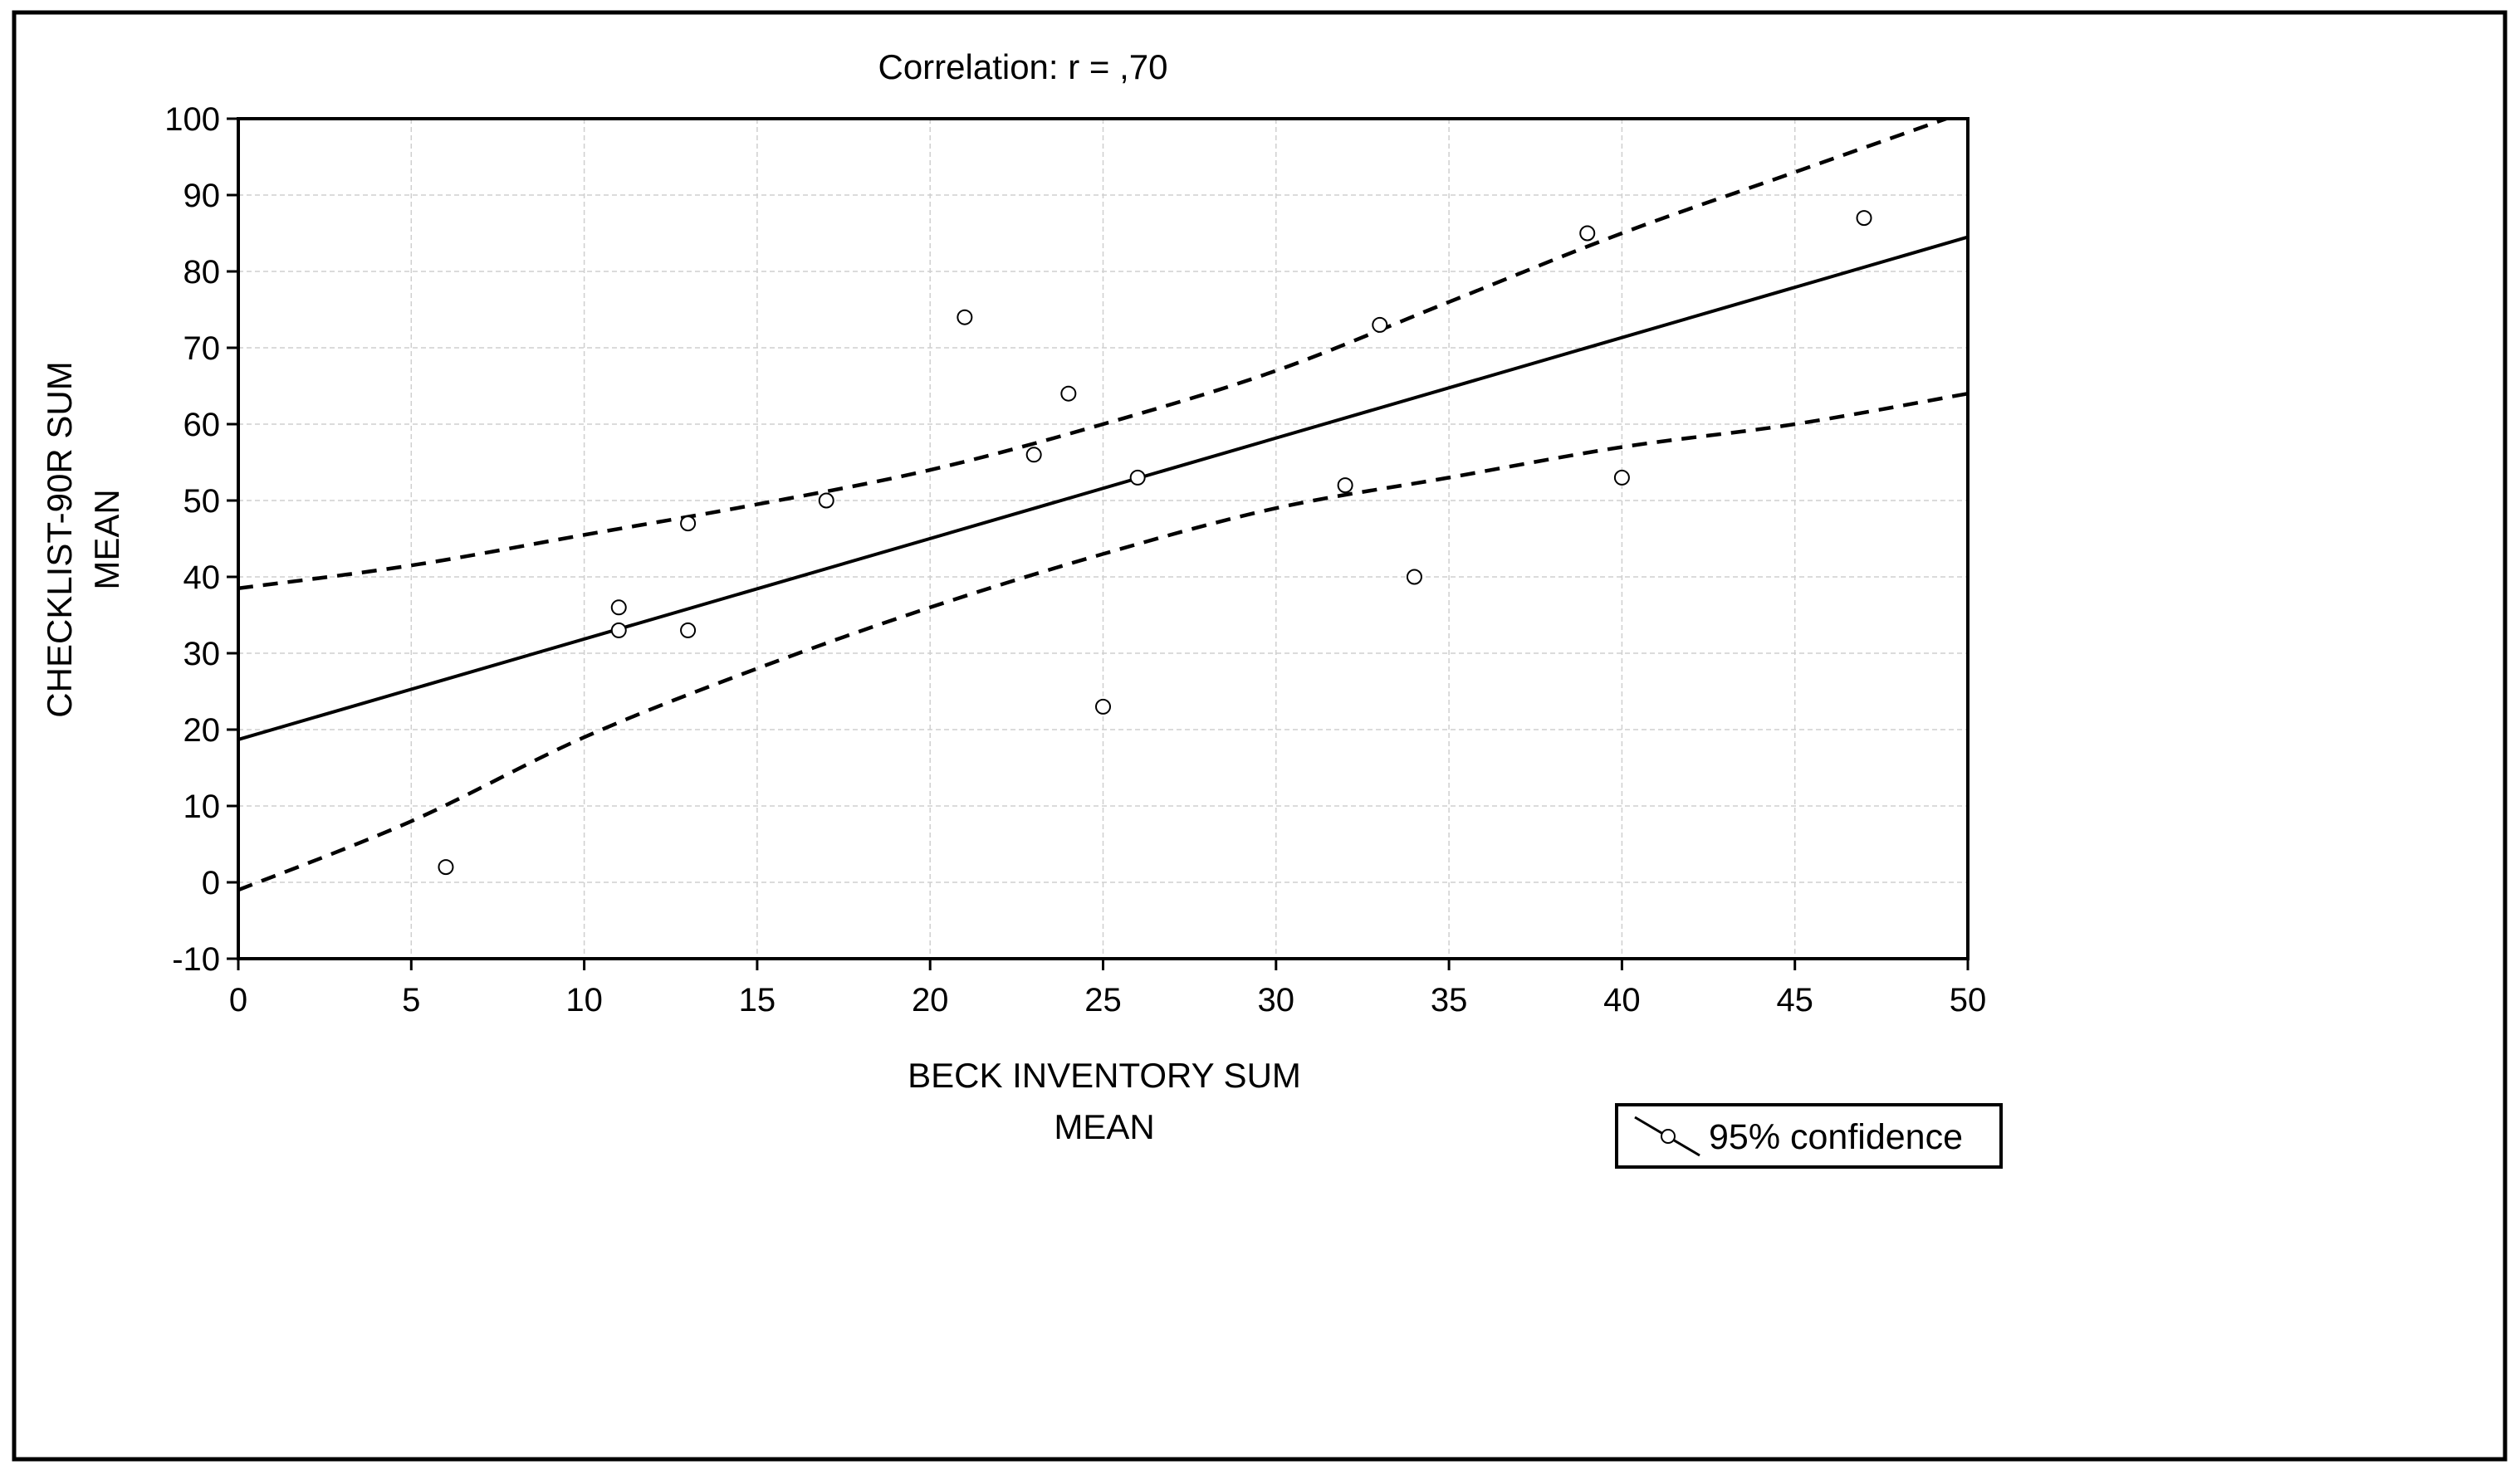 Image resolution: width=2520 pixels, height=1470 pixels. I want to click on x-axis-title-line-1: BECK INVENTORY SUM, so click(1104, 1075).